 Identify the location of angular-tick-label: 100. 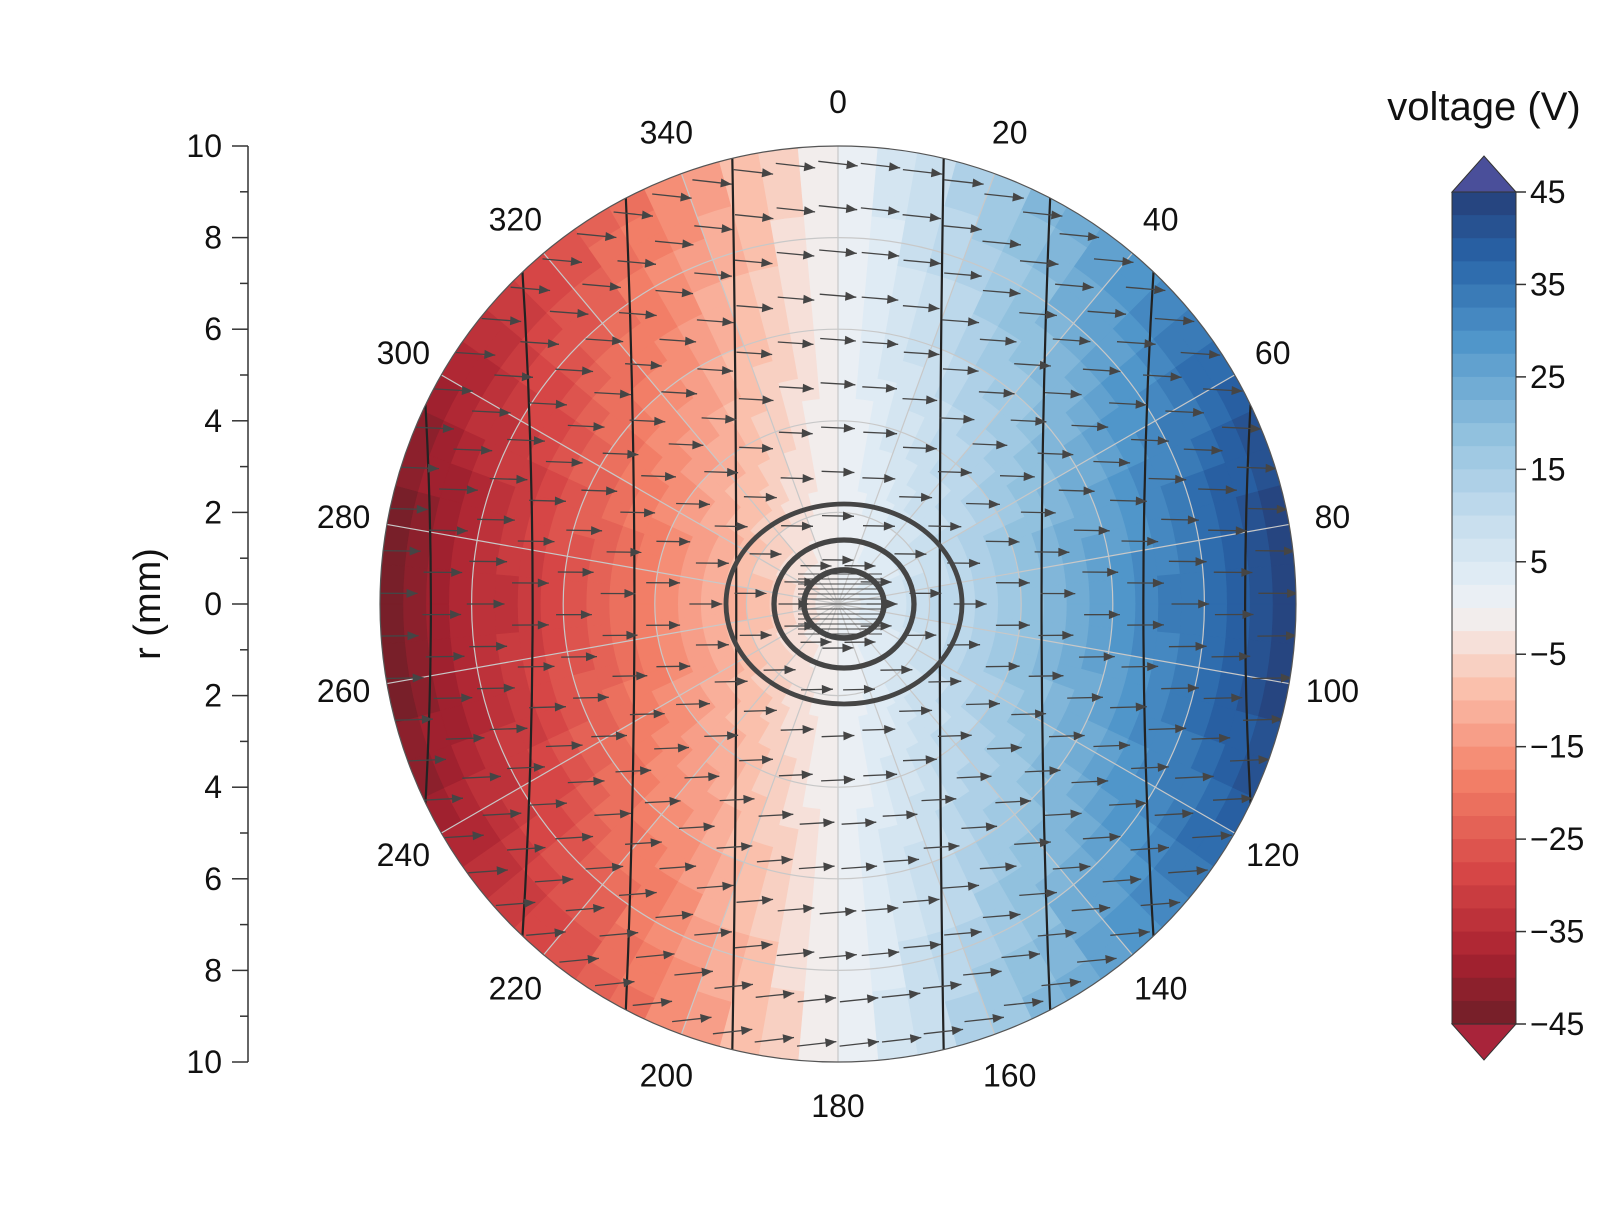
(1332, 691).